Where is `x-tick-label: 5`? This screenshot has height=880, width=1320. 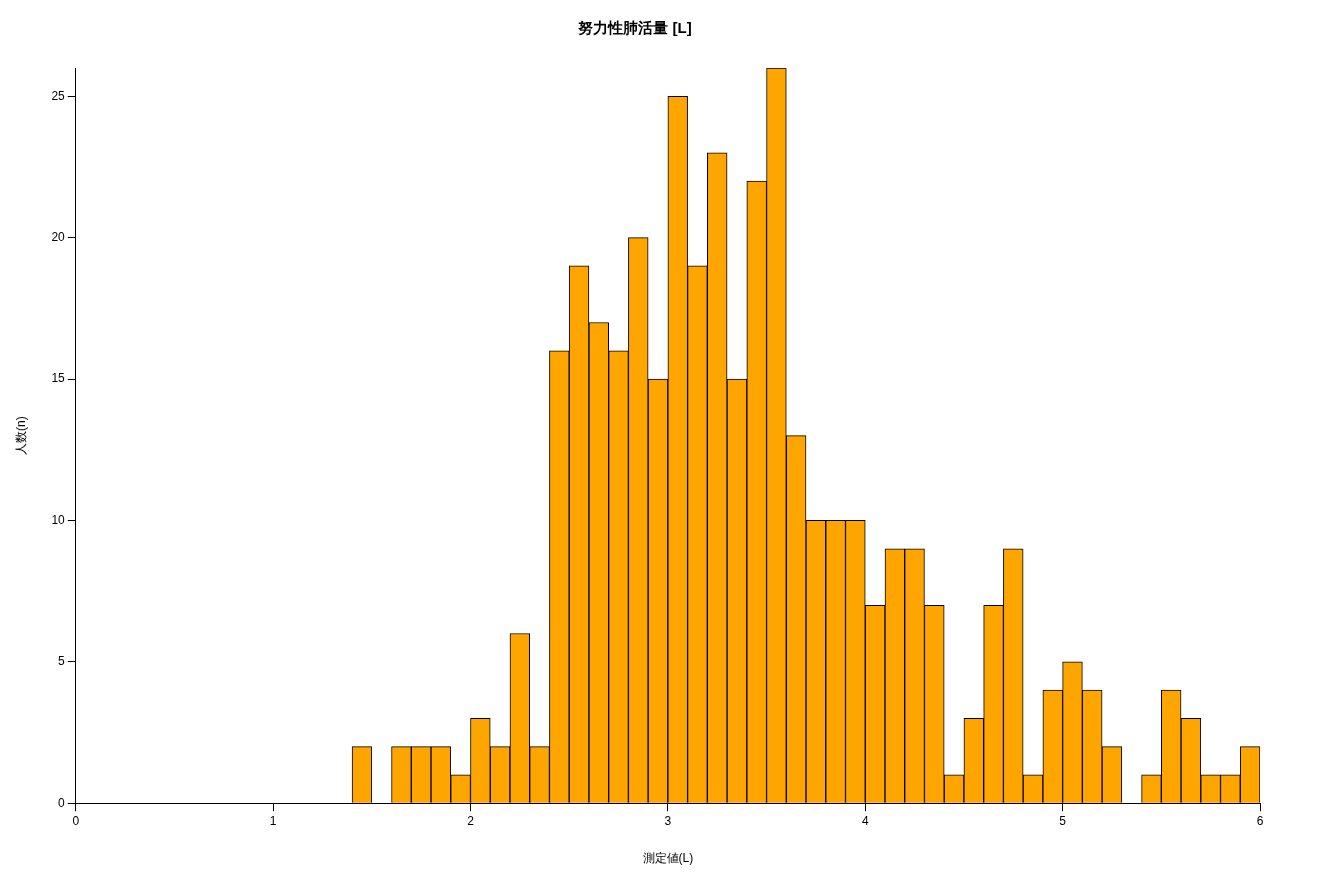 x-tick-label: 5 is located at coordinates (1063, 820).